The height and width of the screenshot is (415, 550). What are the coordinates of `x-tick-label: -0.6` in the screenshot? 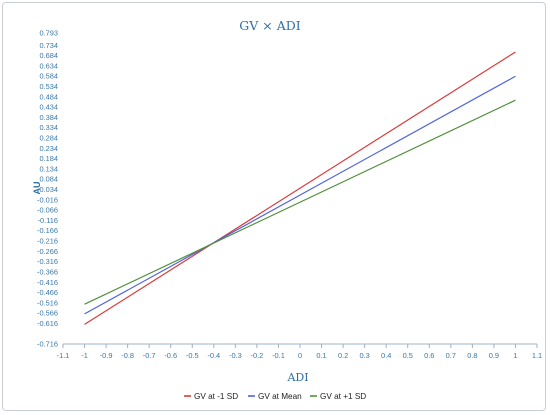 It's located at (170, 355).